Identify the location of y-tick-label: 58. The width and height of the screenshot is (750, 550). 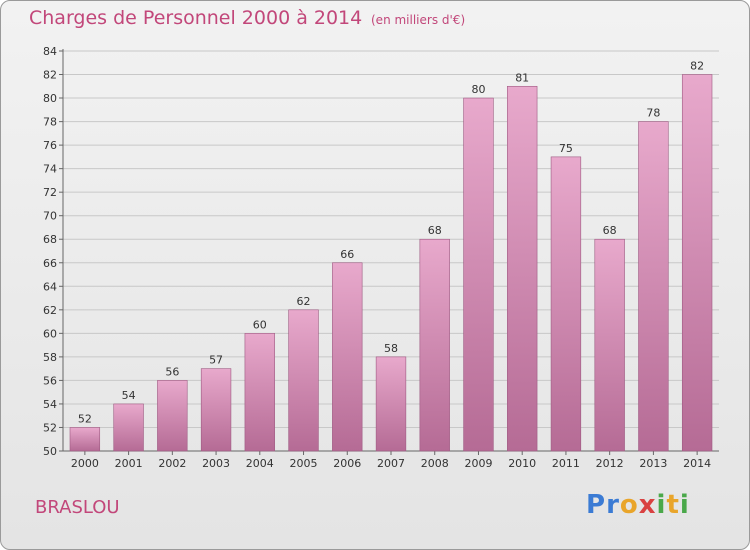
(50, 357).